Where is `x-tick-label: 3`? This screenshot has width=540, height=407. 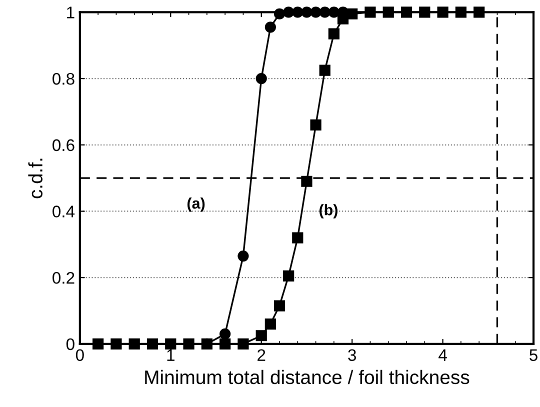
x-tick-label: 3 is located at coordinates (352, 355).